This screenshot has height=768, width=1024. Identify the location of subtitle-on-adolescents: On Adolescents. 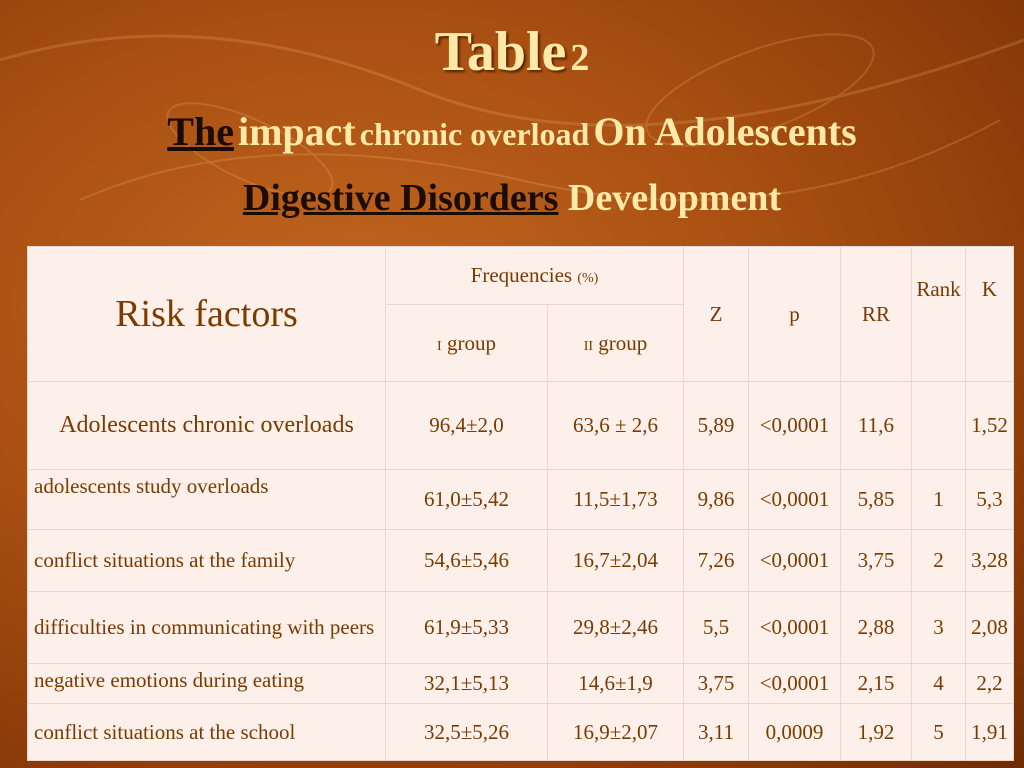
(725, 131).